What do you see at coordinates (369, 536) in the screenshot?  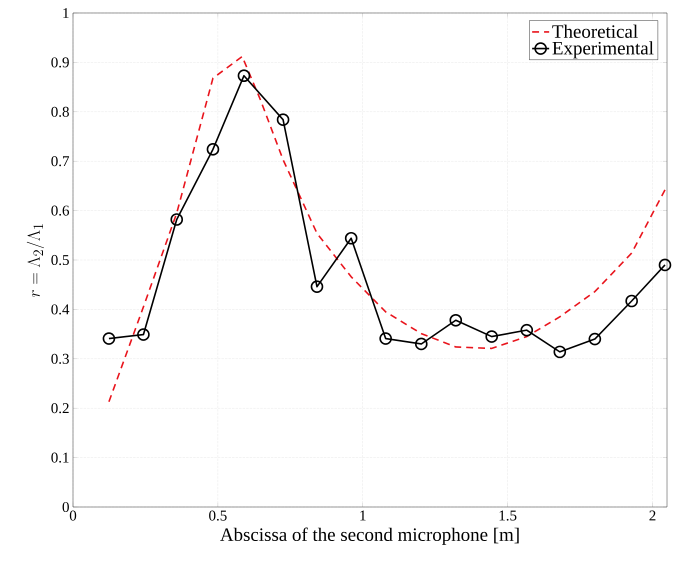 I see `x-axis-title: Abscissa of the second microphone [m]` at bounding box center [369, 536].